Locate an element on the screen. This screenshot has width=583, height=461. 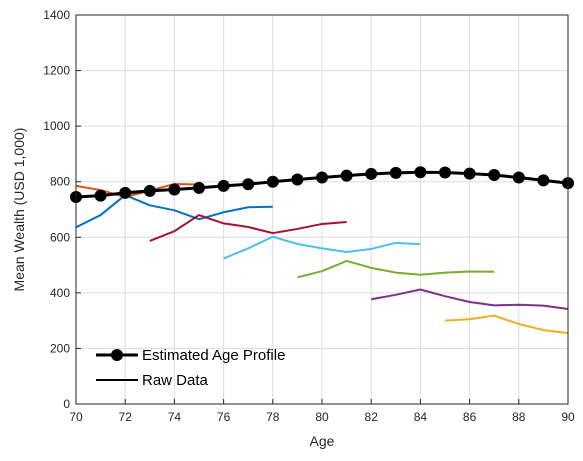
x-tick-label: 80 is located at coordinates (322, 417).